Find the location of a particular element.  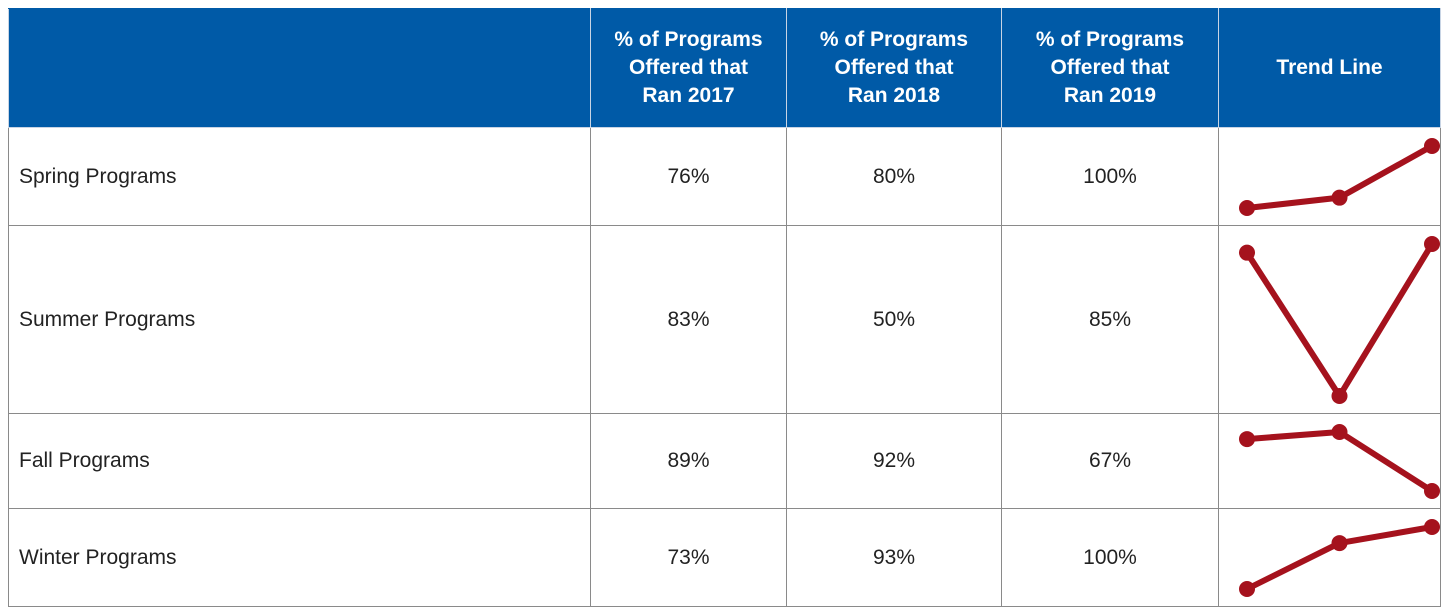

header-text: % of Programs Offered that Ran 2017 is located at coordinates (688, 67).